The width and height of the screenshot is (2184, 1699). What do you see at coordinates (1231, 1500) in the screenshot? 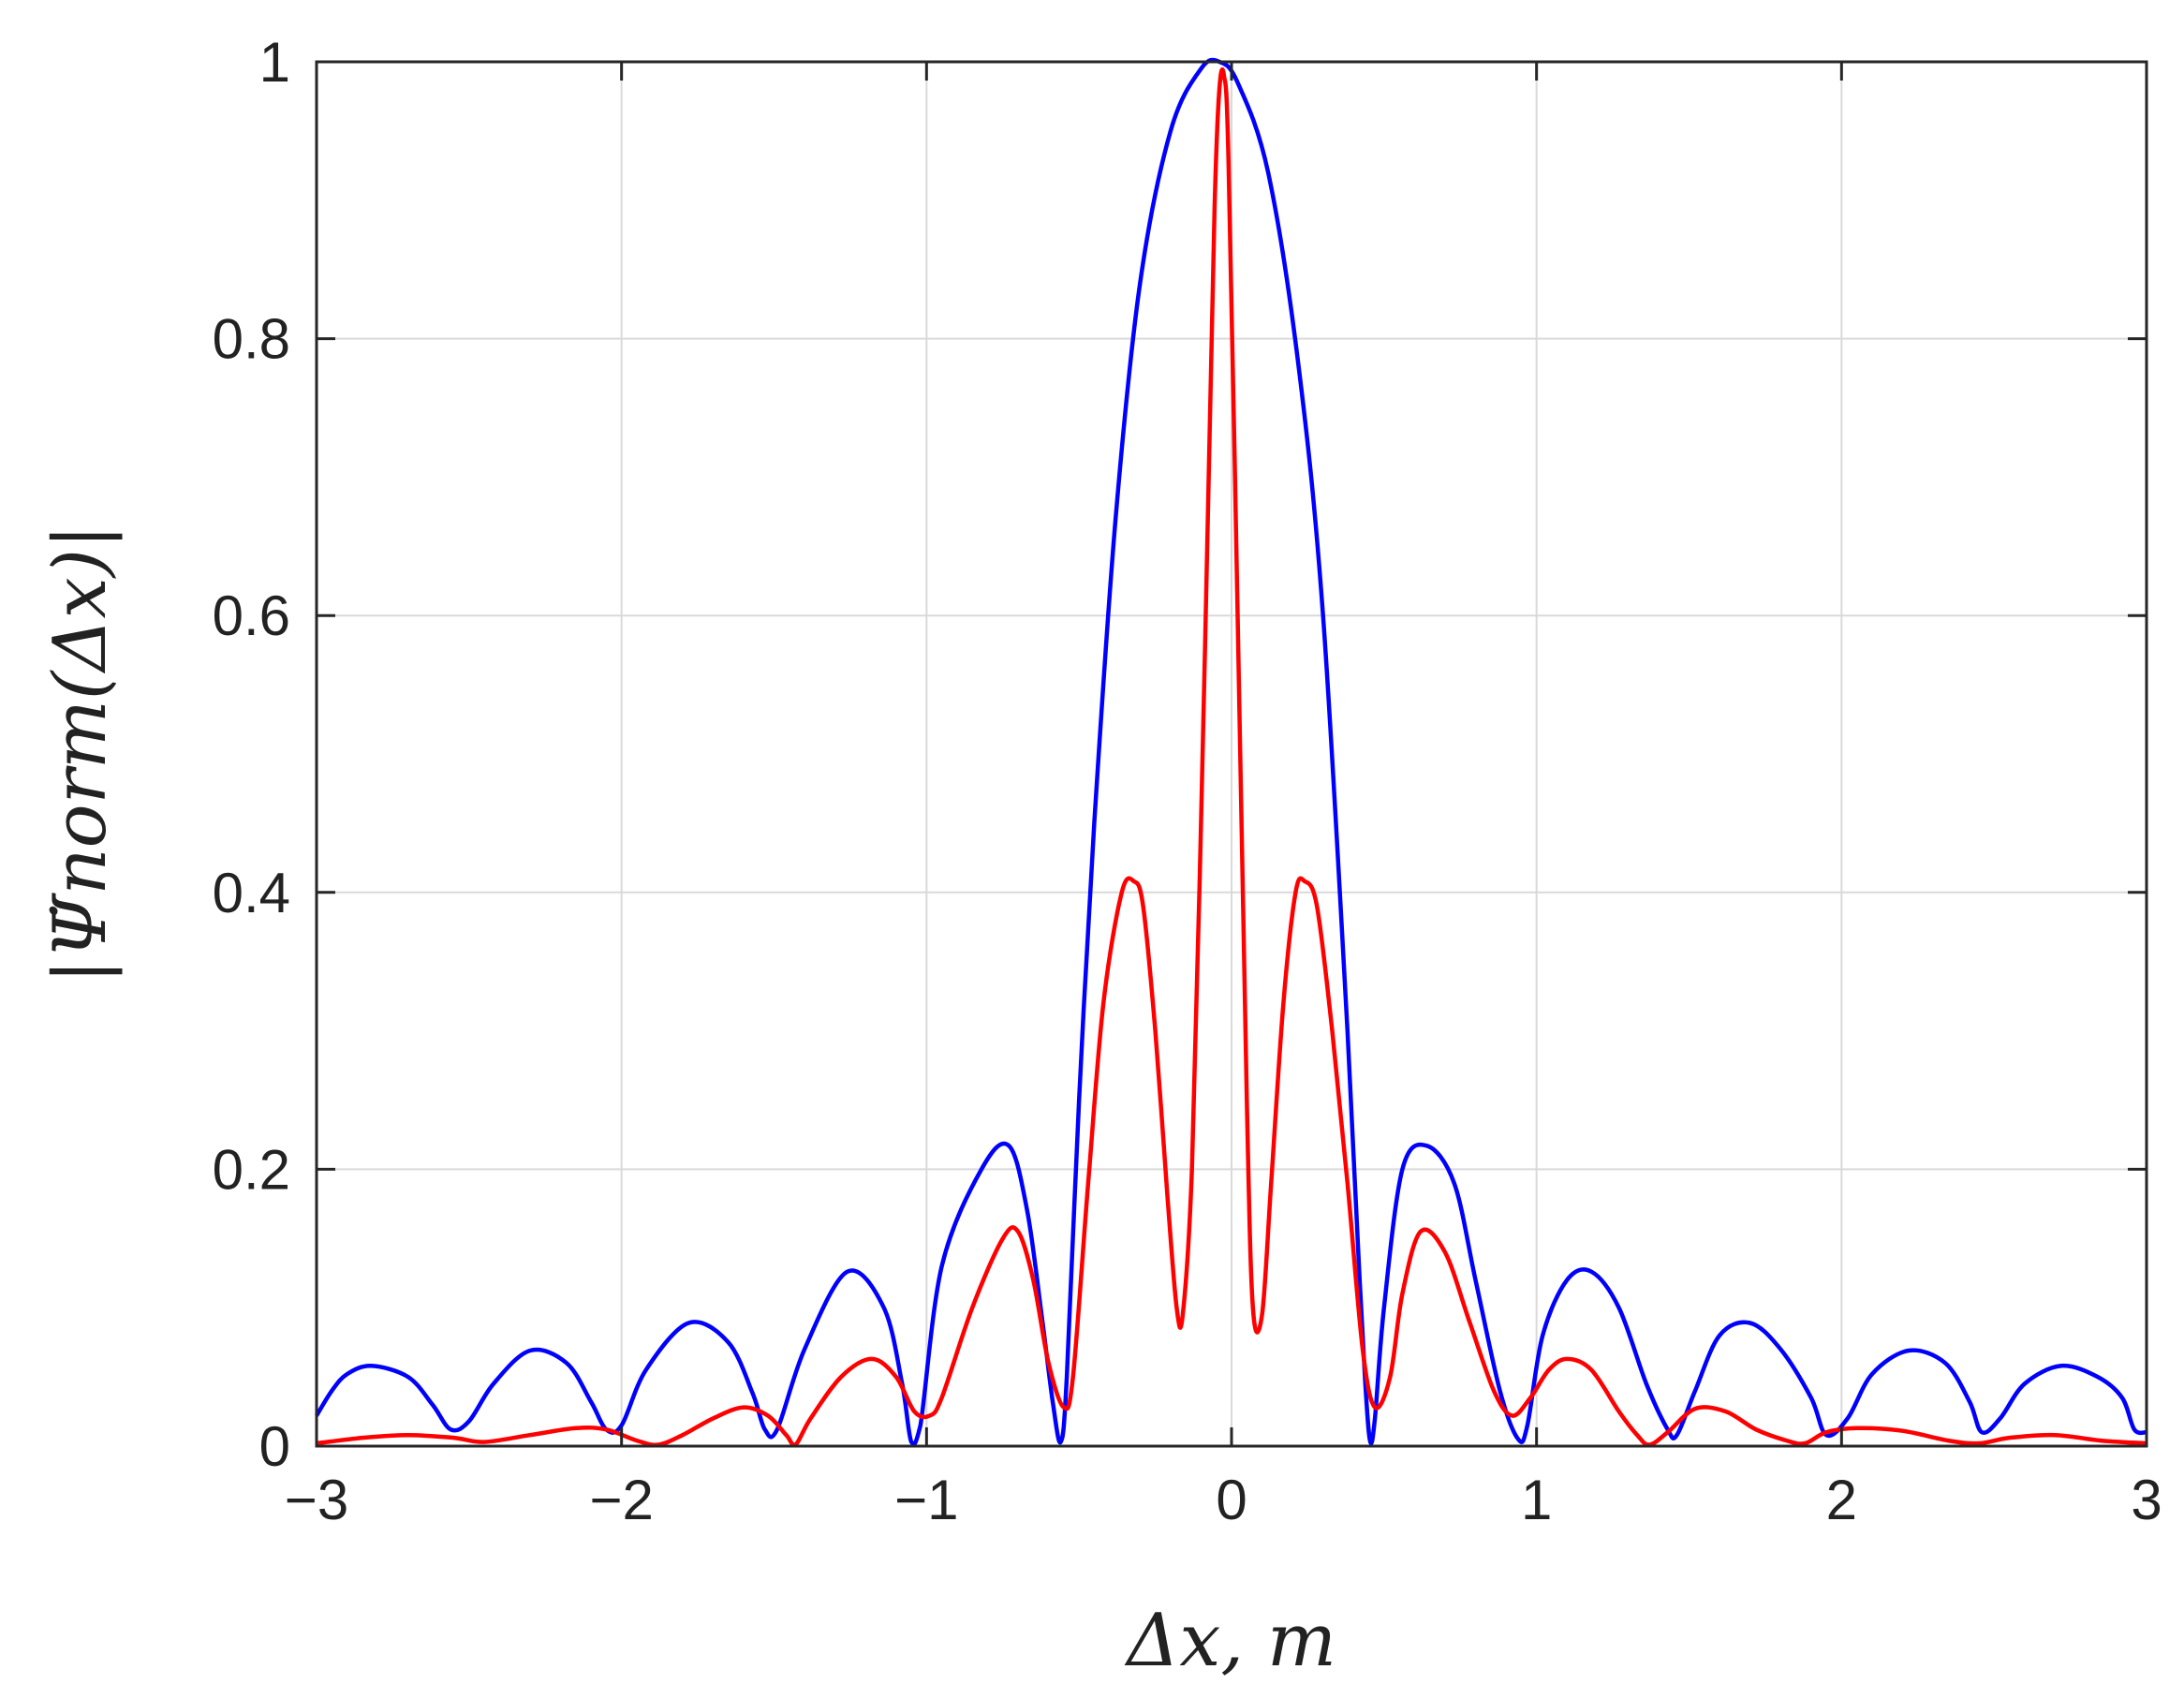
I see `x-tick-label: 0` at bounding box center [1231, 1500].